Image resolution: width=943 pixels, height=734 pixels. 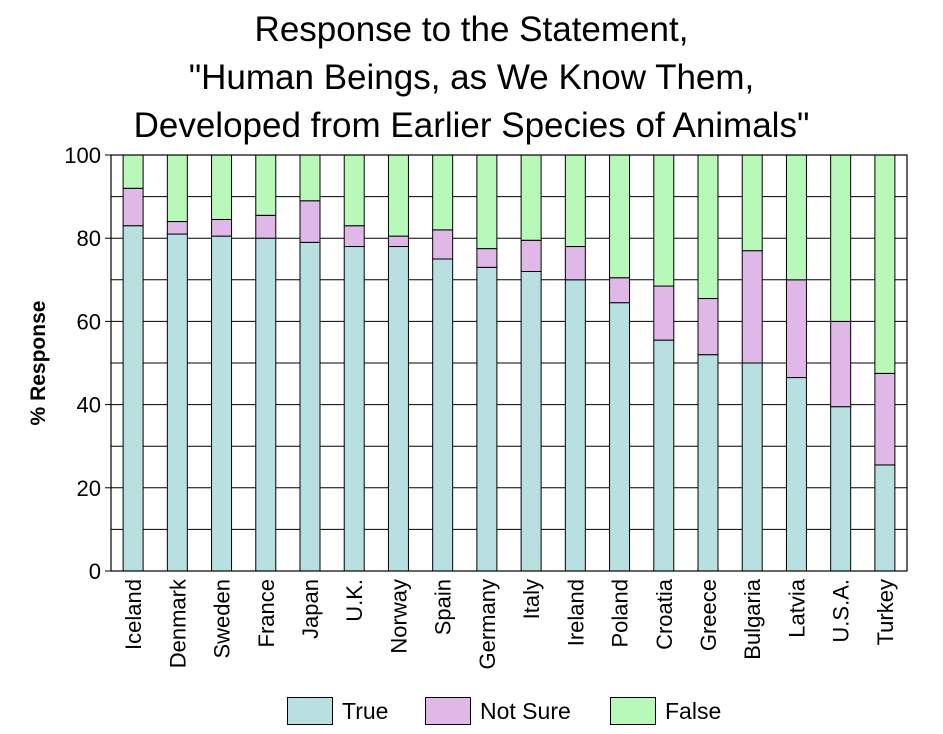 I want to click on x-tick-label: Denmark, so click(x=177, y=623).